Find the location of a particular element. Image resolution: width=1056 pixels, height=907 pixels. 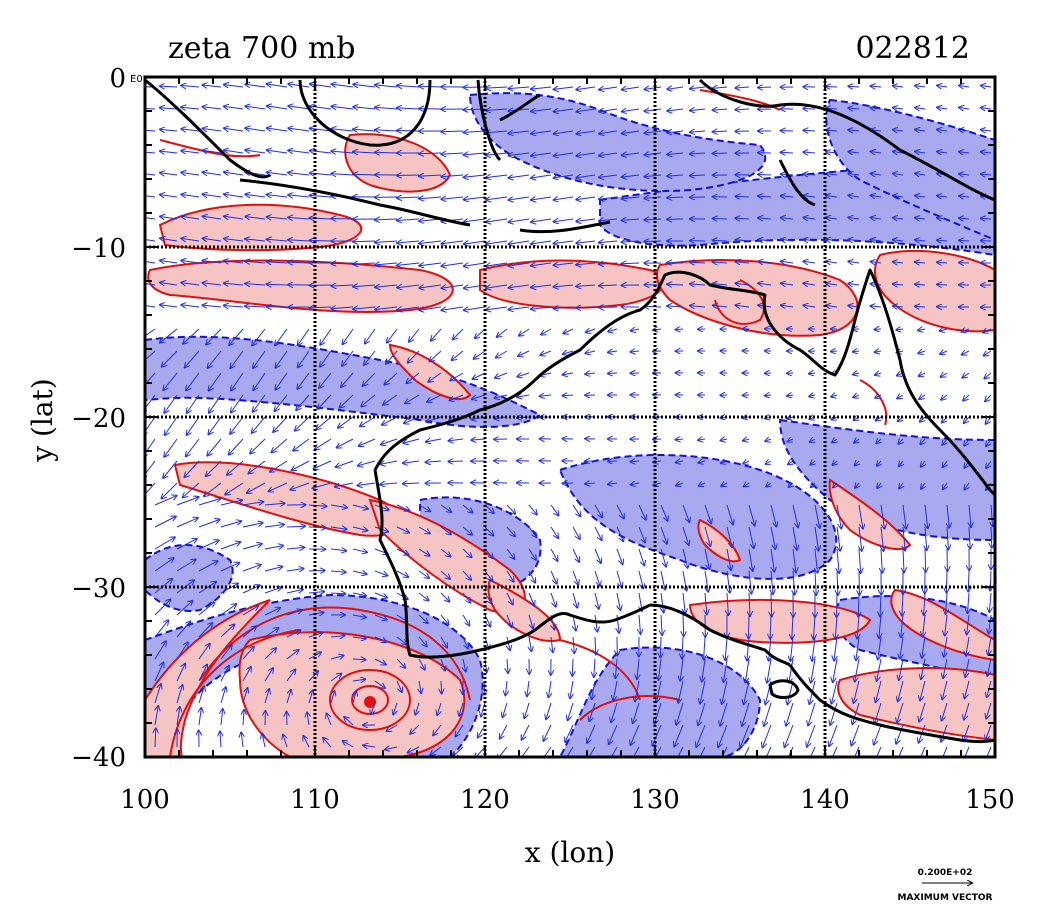

y-tick-label: −40 is located at coordinates (98, 758).